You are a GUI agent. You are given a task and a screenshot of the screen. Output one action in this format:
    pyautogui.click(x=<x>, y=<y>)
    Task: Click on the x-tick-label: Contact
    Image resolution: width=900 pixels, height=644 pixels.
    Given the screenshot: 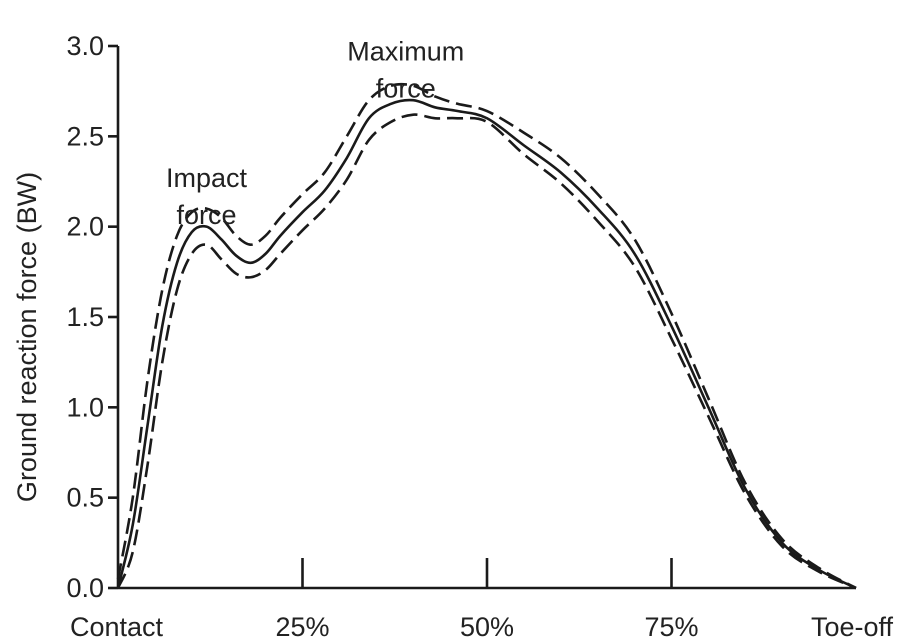 What is the action you would take?
    pyautogui.click(x=117, y=627)
    